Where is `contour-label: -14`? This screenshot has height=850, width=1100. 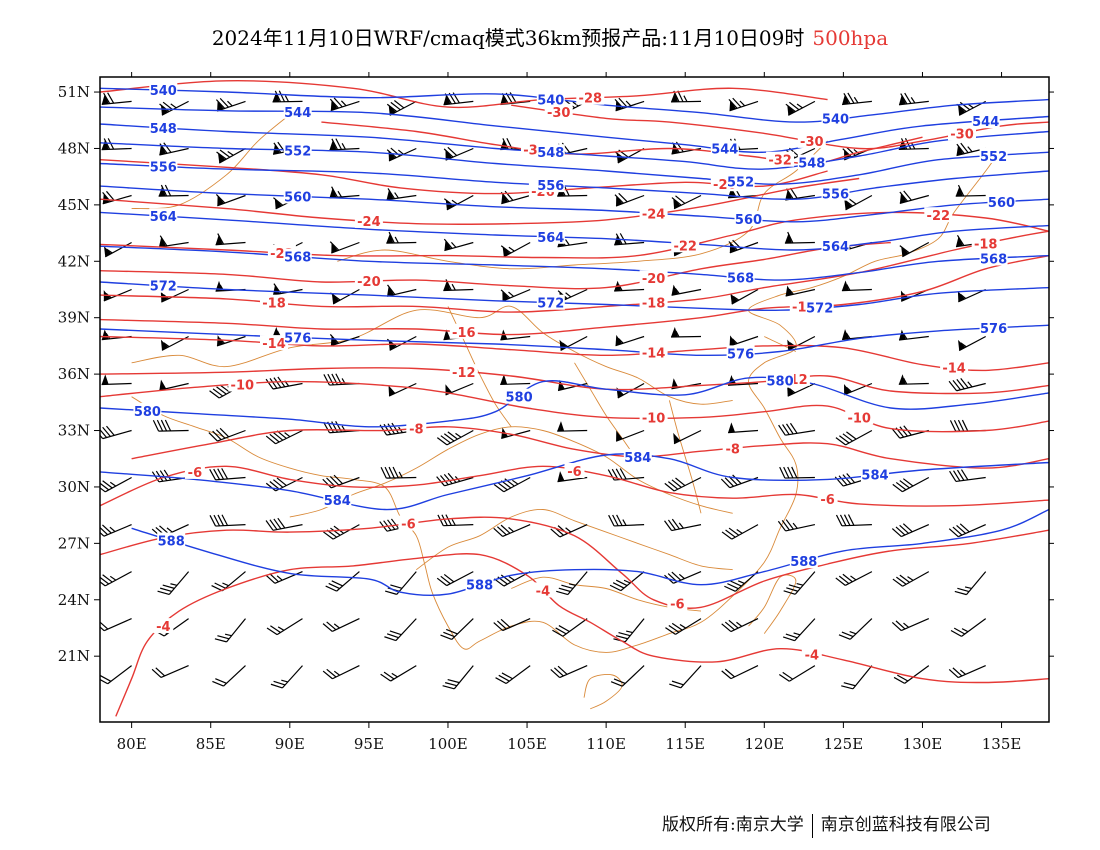 contour-label: -14 is located at coordinates (274, 344).